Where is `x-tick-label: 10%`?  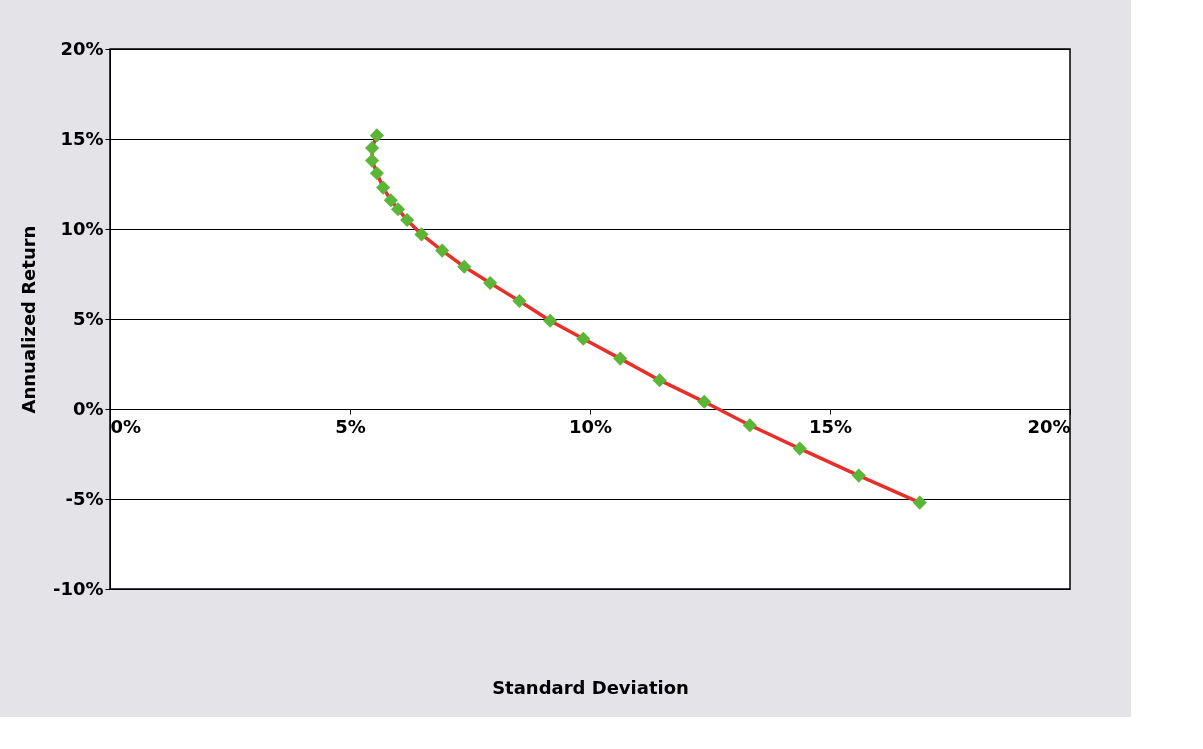
x-tick-label: 10% is located at coordinates (590, 426).